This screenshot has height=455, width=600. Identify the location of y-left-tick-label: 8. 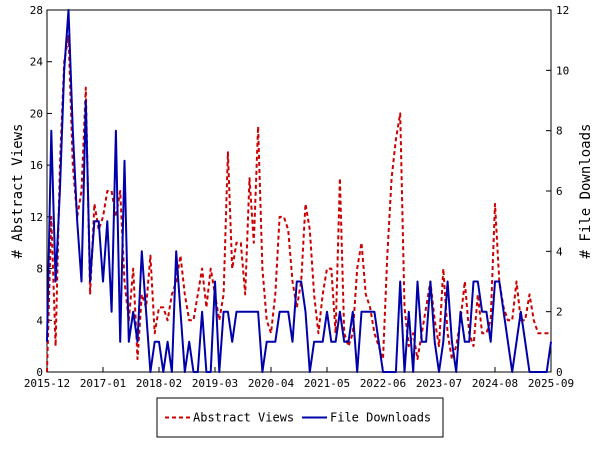
(39, 269).